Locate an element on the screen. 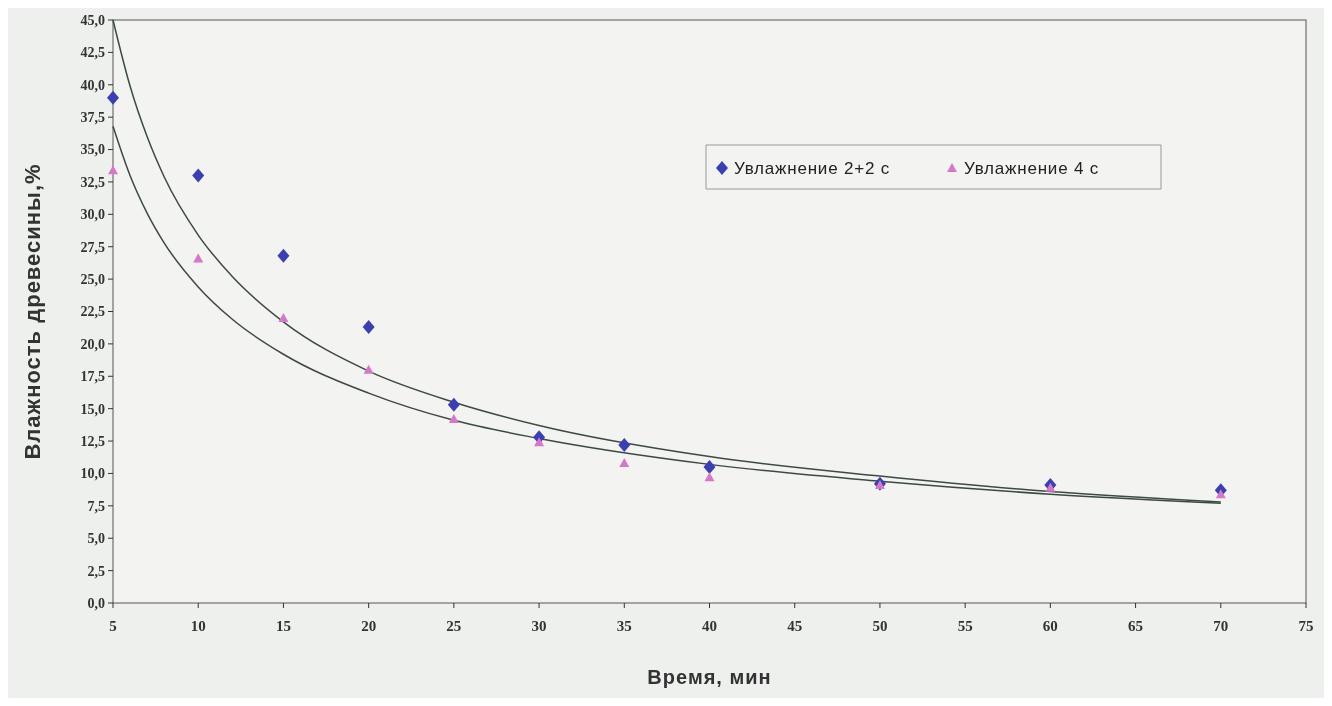 Image resolution: width=1332 pixels, height=706 pixels. x-tick-label: 35 is located at coordinates (624, 626).